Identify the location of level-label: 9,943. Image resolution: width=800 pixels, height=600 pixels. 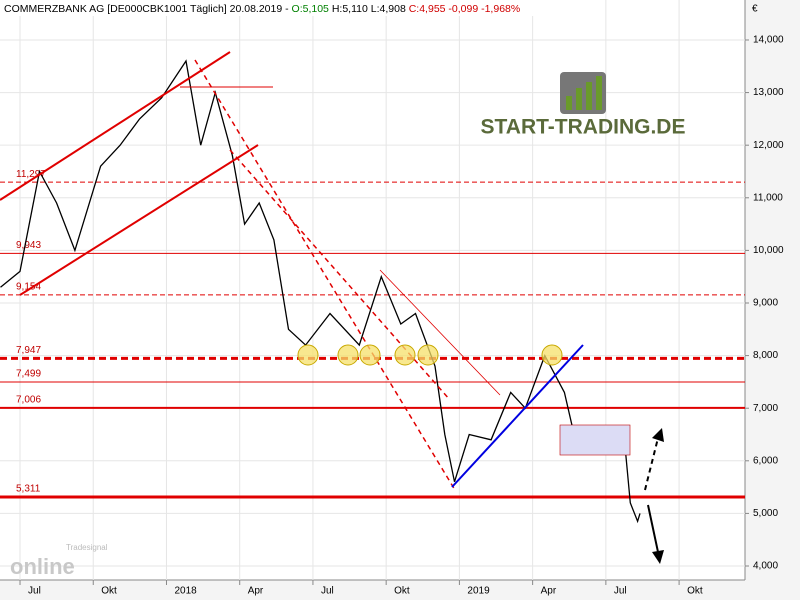
(28, 245).